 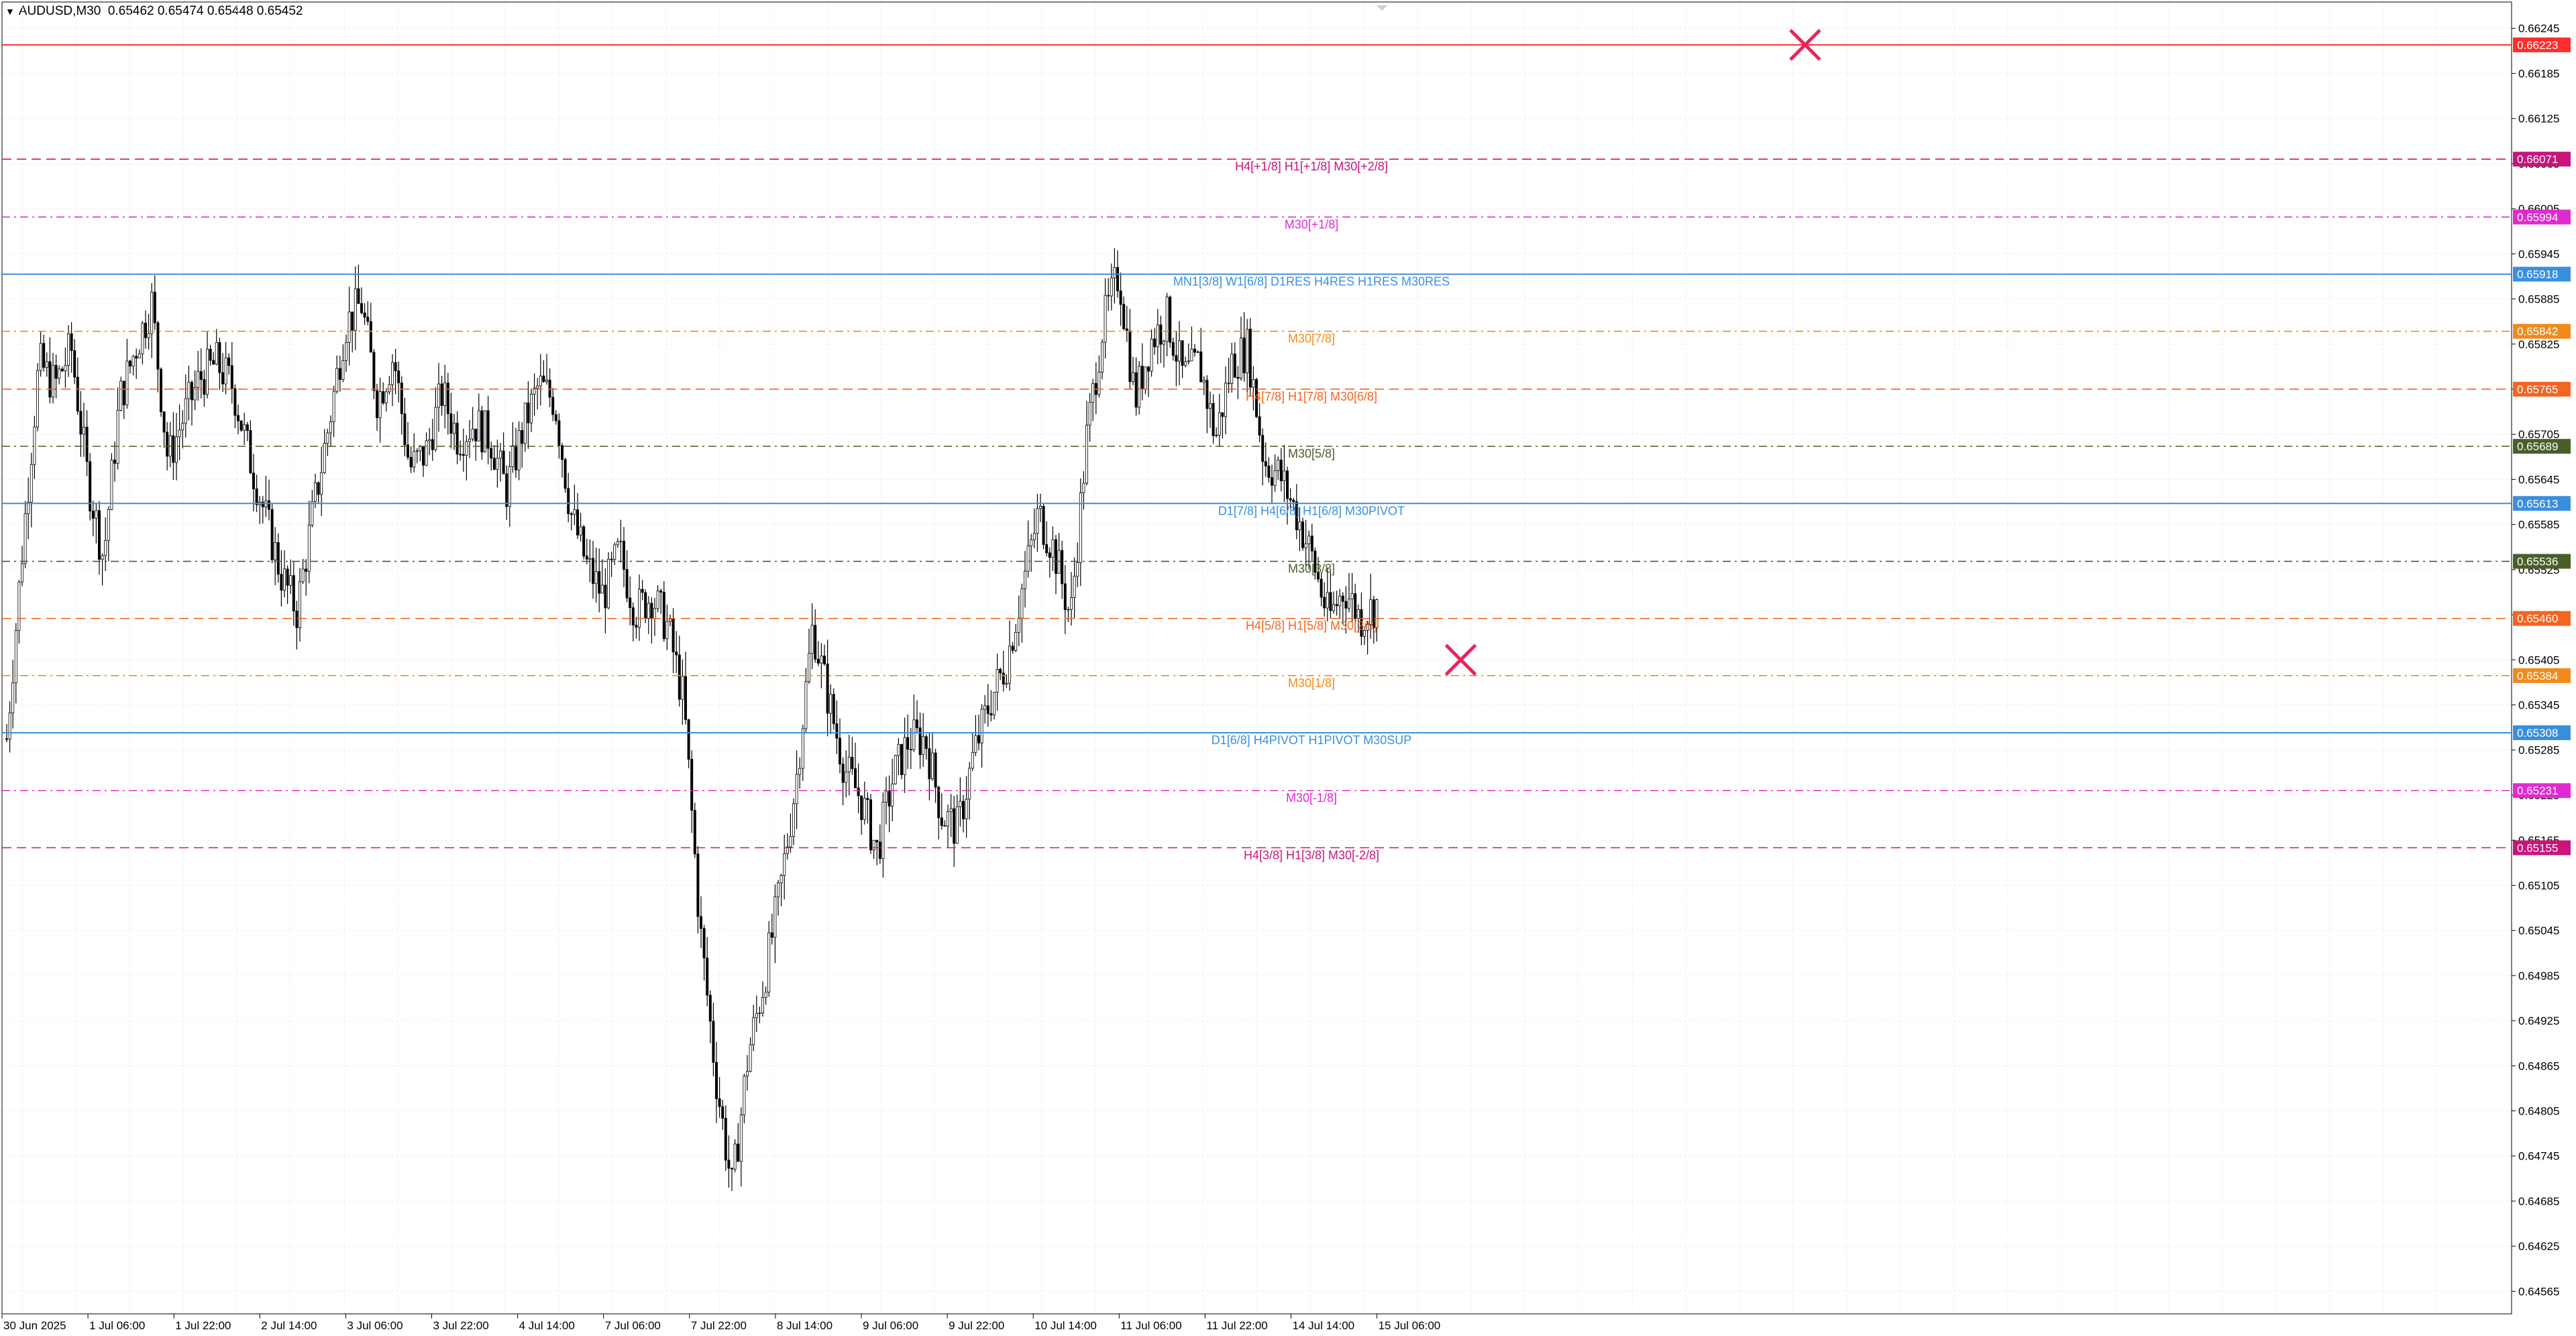 I want to click on y-tick-label: 0.66185, so click(x=2538, y=73).